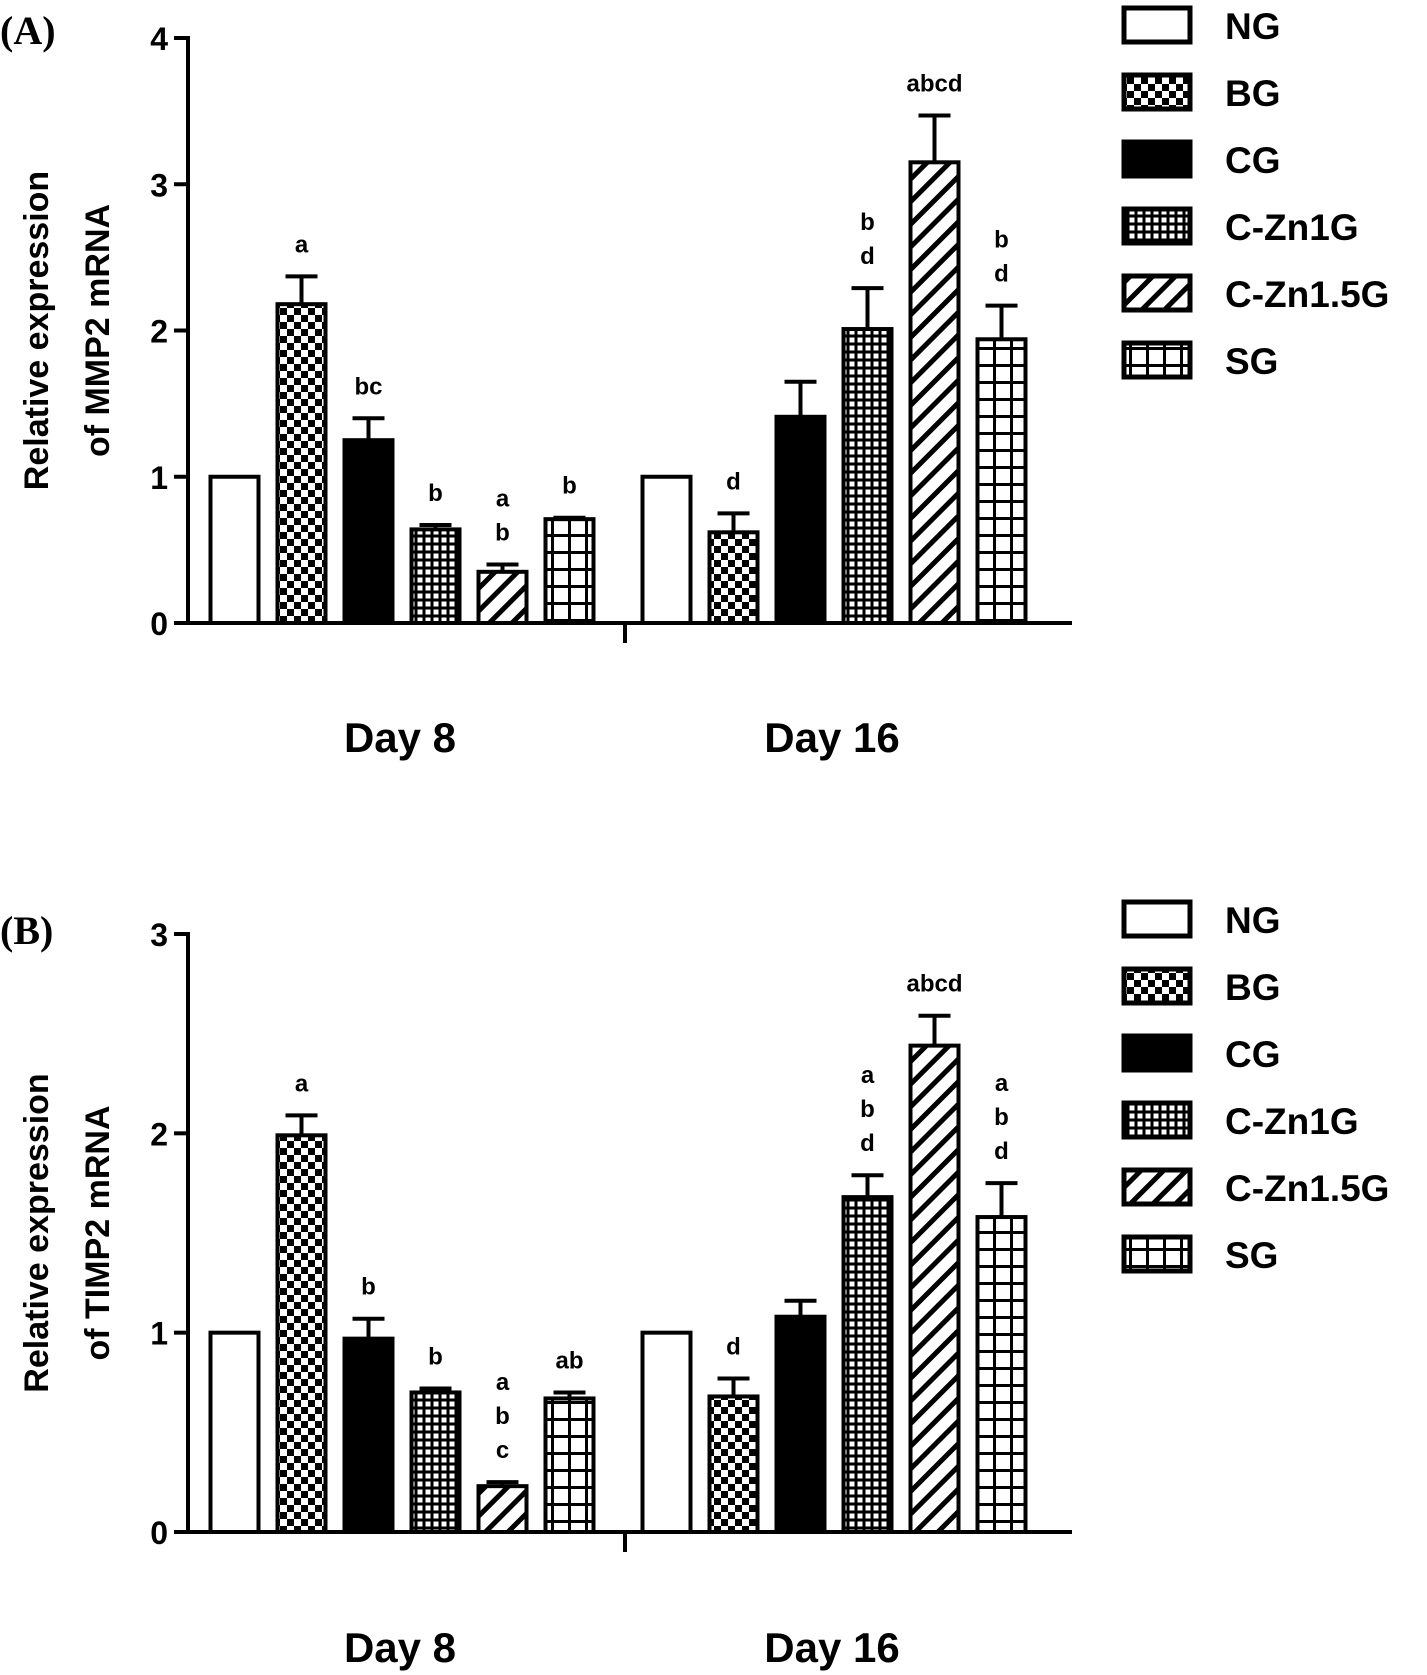  Describe the element at coordinates (26, 930) in the screenshot. I see `panel-label: (B)` at that location.